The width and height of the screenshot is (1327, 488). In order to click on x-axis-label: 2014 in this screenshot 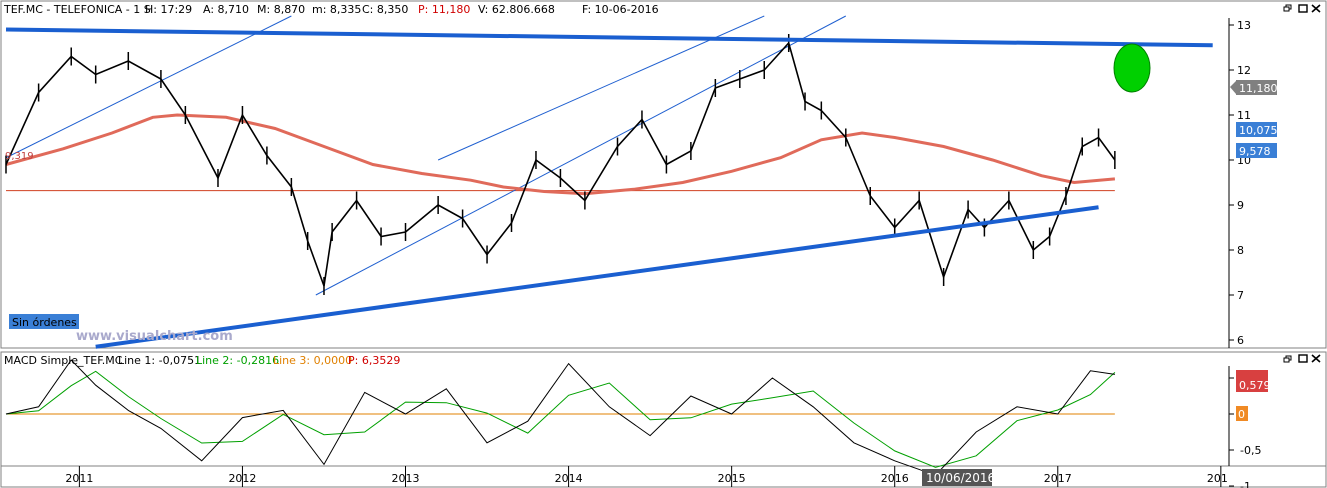, I will do `click(569, 478)`.